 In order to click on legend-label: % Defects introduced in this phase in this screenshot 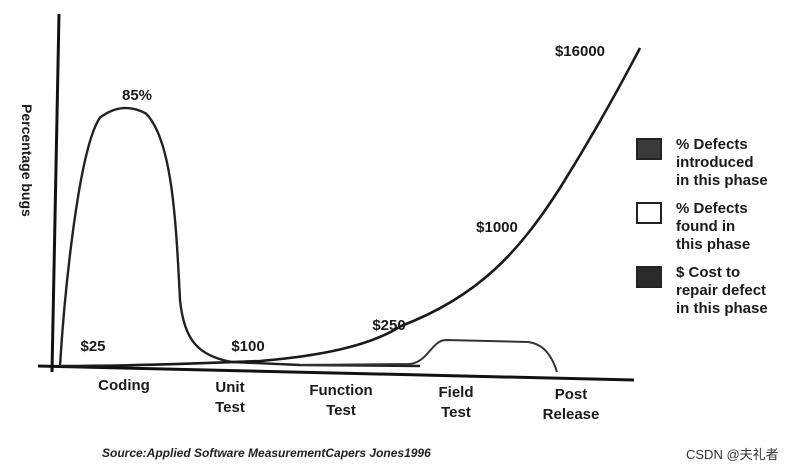, I will do `click(722, 162)`.